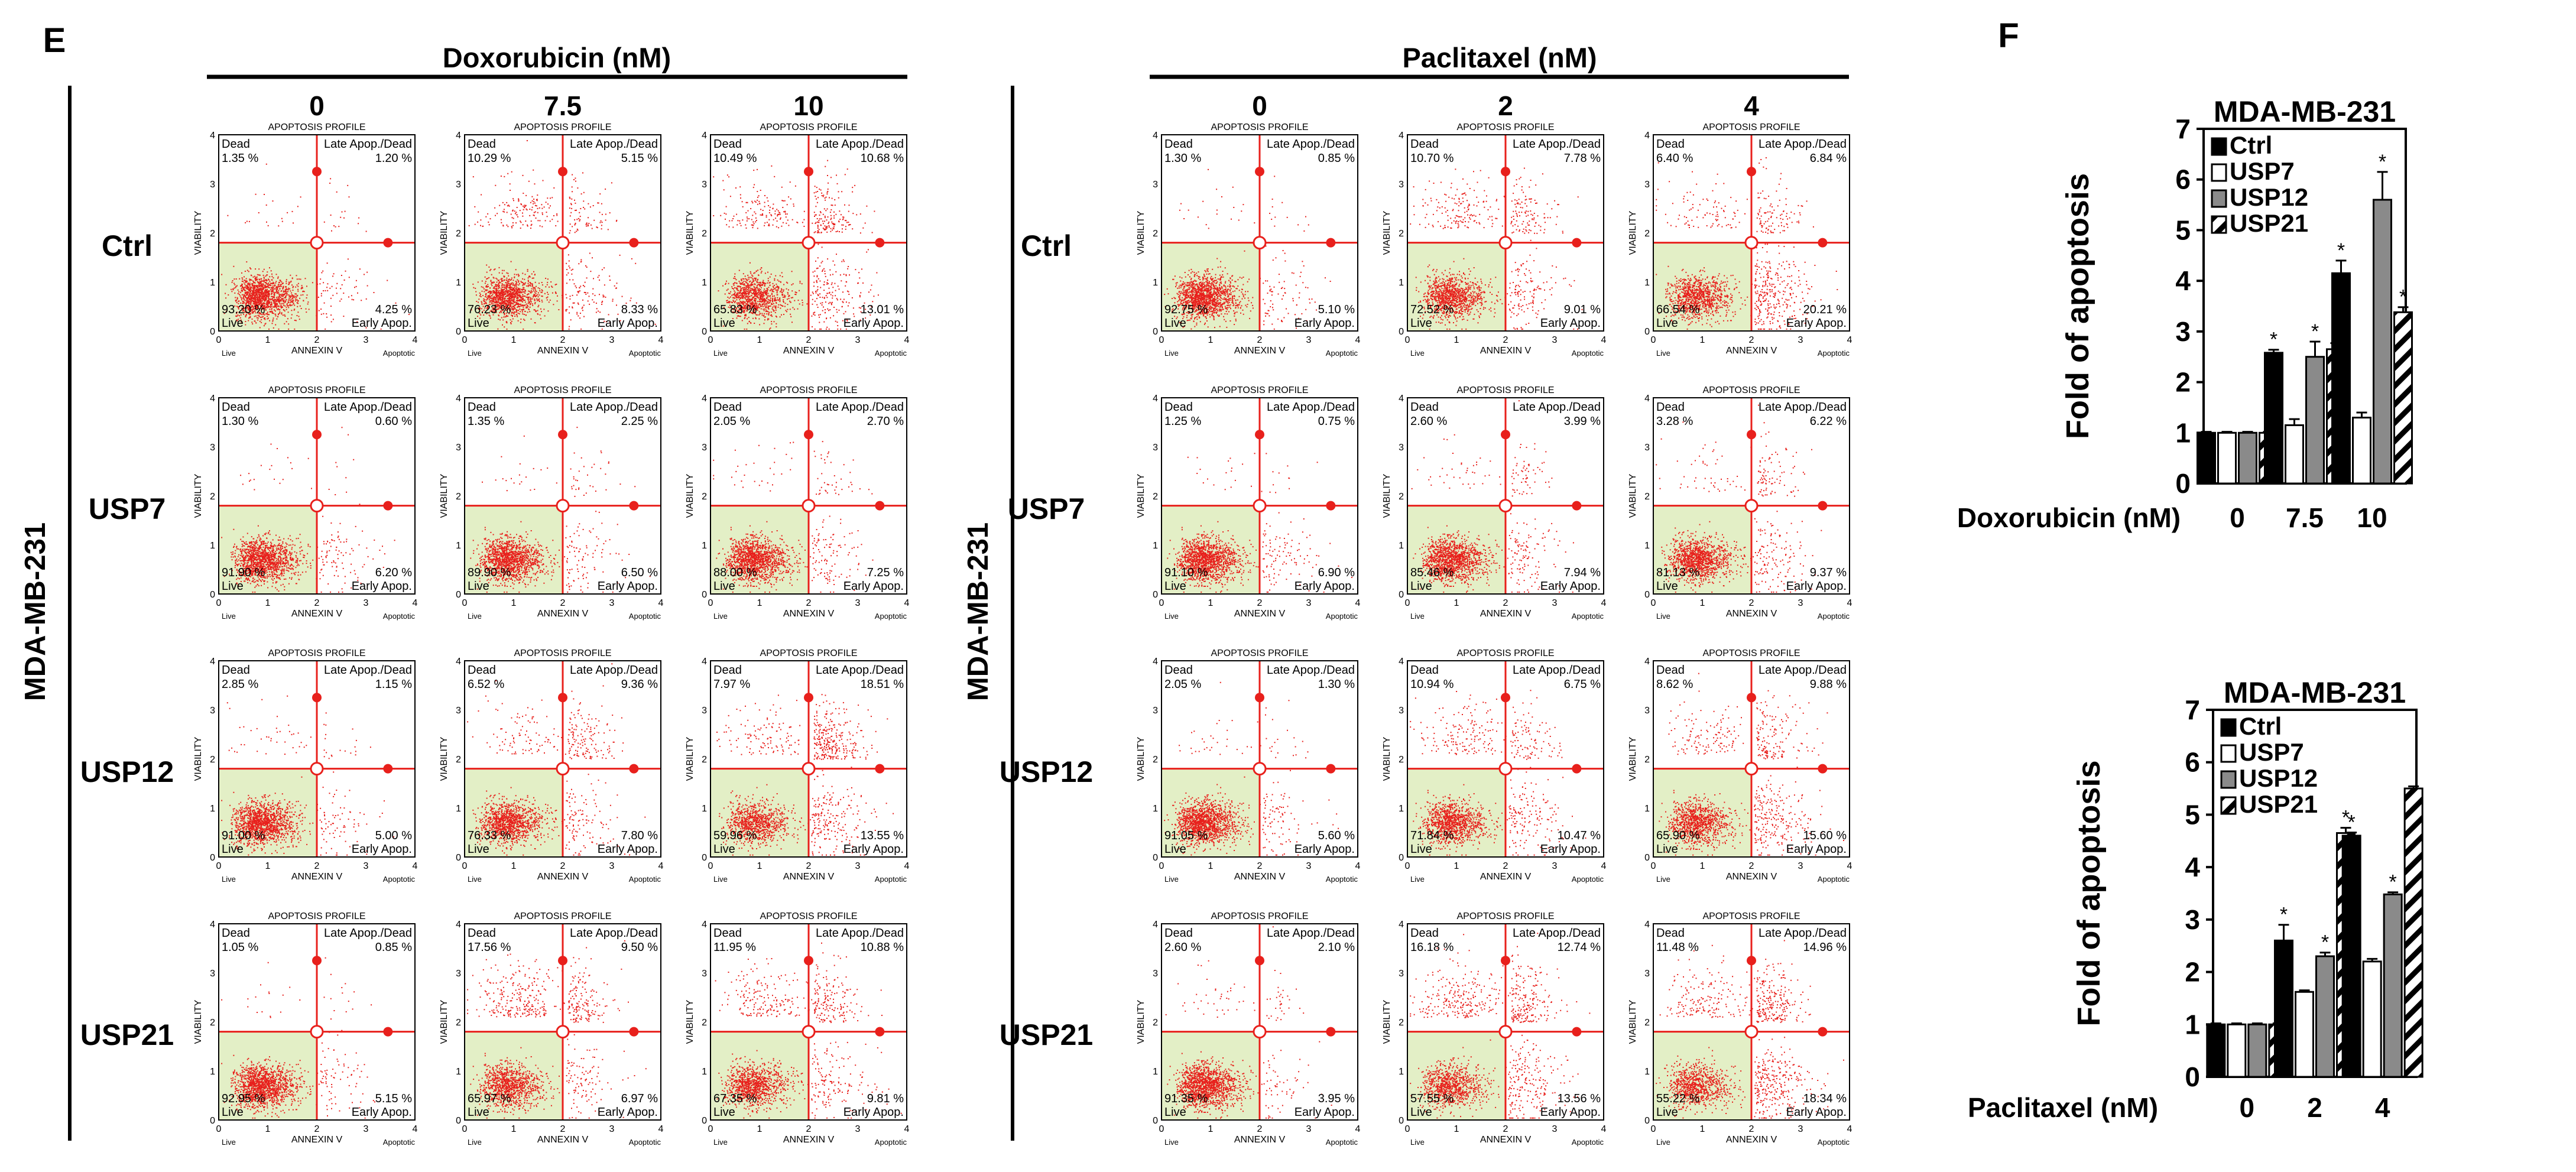 This screenshot has height=1172, width=2576. What do you see at coordinates (489, 572) in the screenshot?
I see `quadrant-percent: 89.90 %` at bounding box center [489, 572].